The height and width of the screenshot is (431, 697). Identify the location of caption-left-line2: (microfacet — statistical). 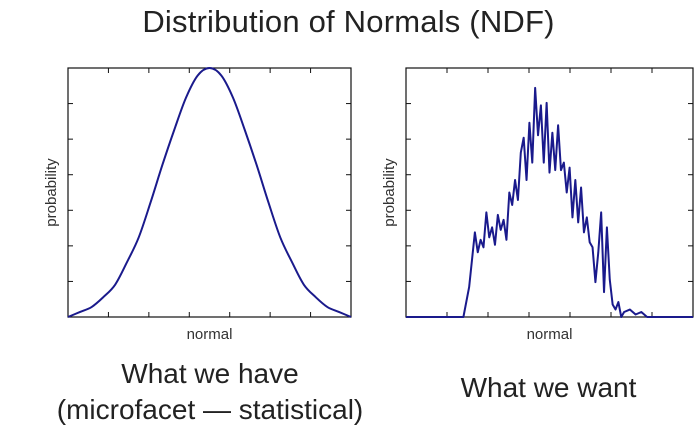
(210, 409).